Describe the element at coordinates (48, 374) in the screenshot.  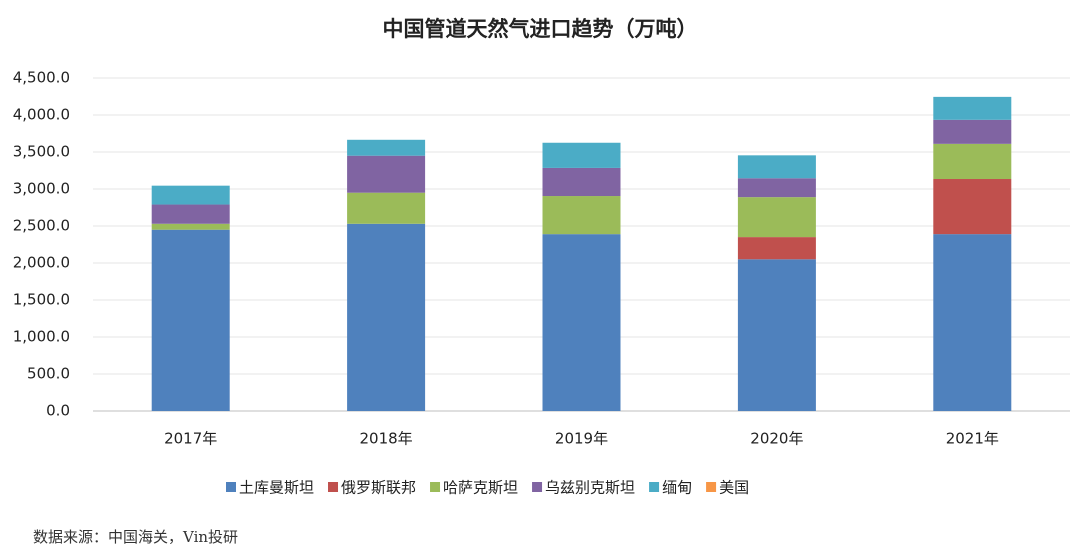
I see `y-tick-label: 500.0` at that location.